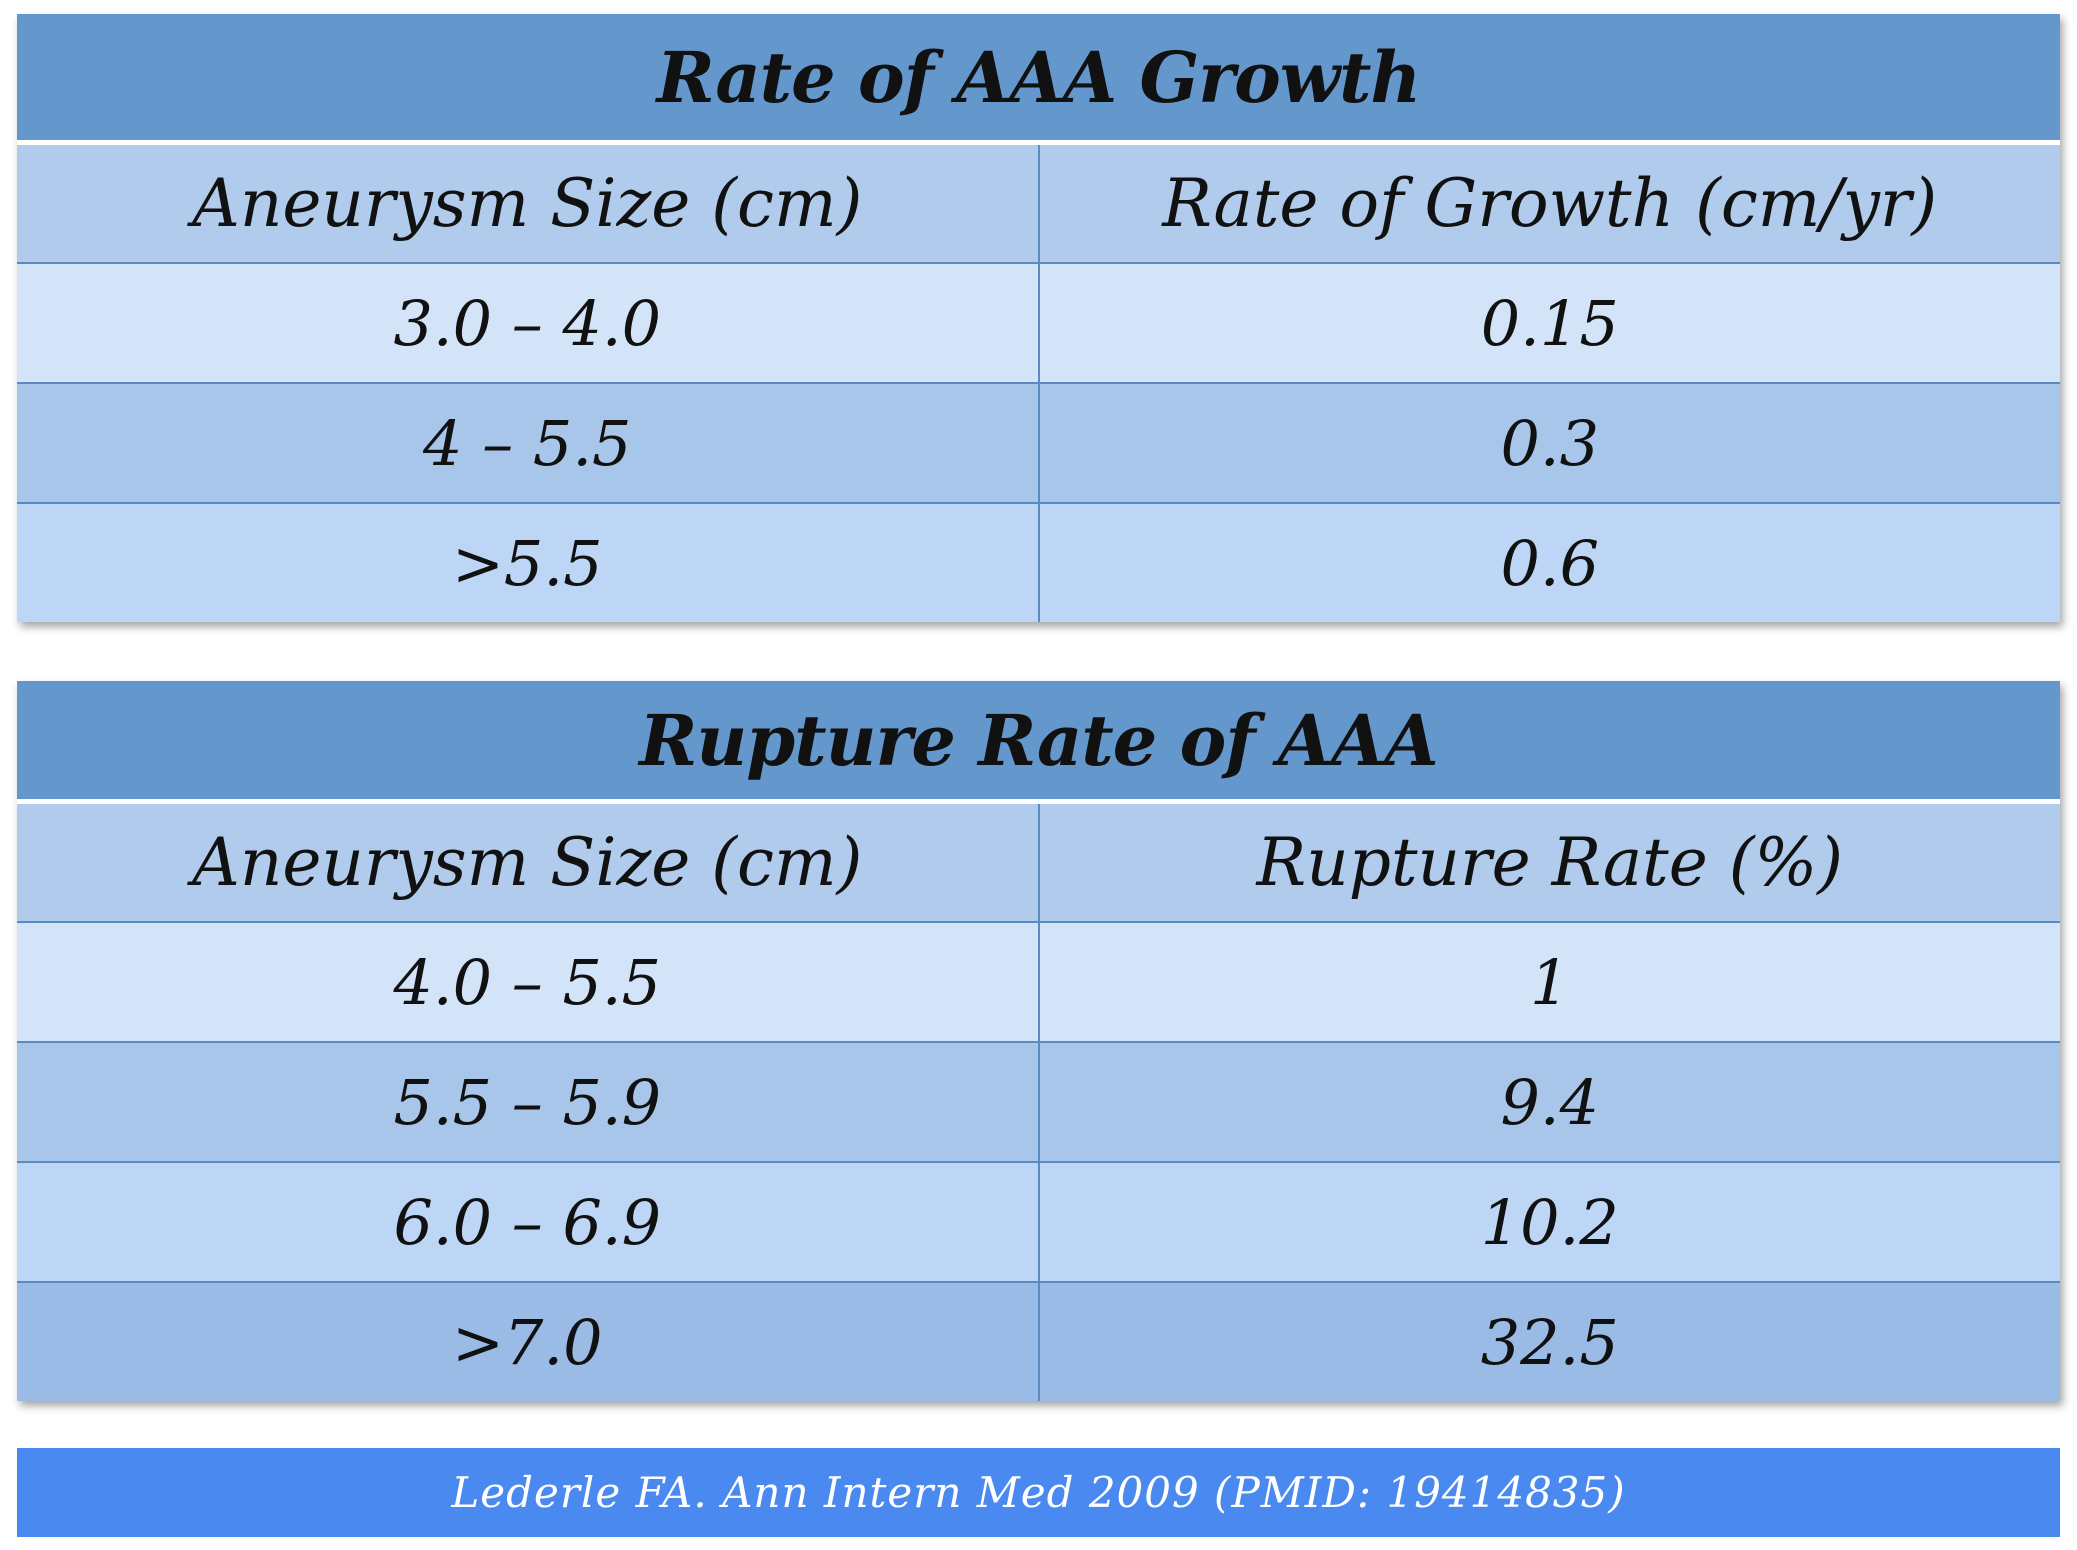 Image resolution: width=2077 pixels, height=1550 pixels. I want to click on growth-table-title: Rate of AAA Growth, so click(1038, 79).